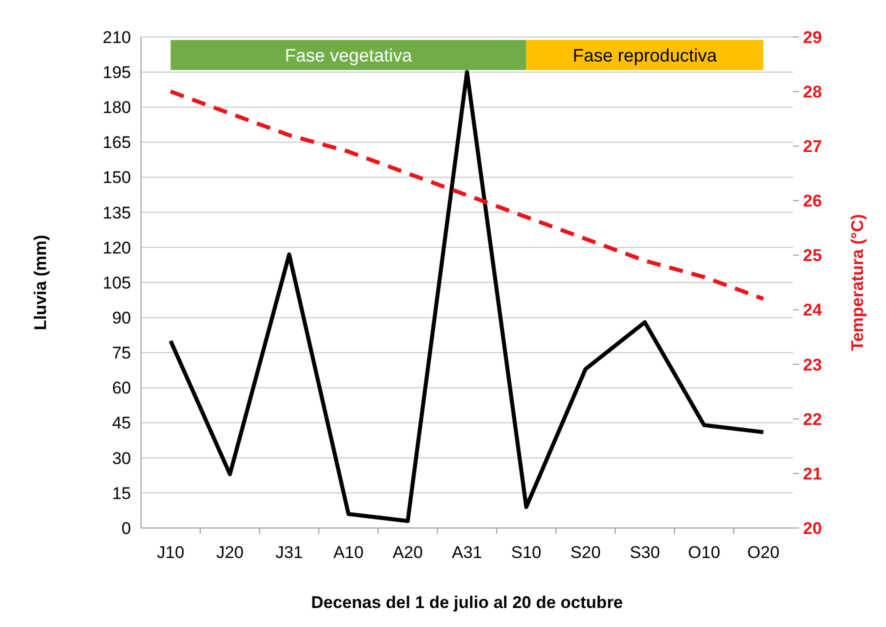 This screenshot has height=627, width=886. I want to click on y-tick-label: 75, so click(121, 353).